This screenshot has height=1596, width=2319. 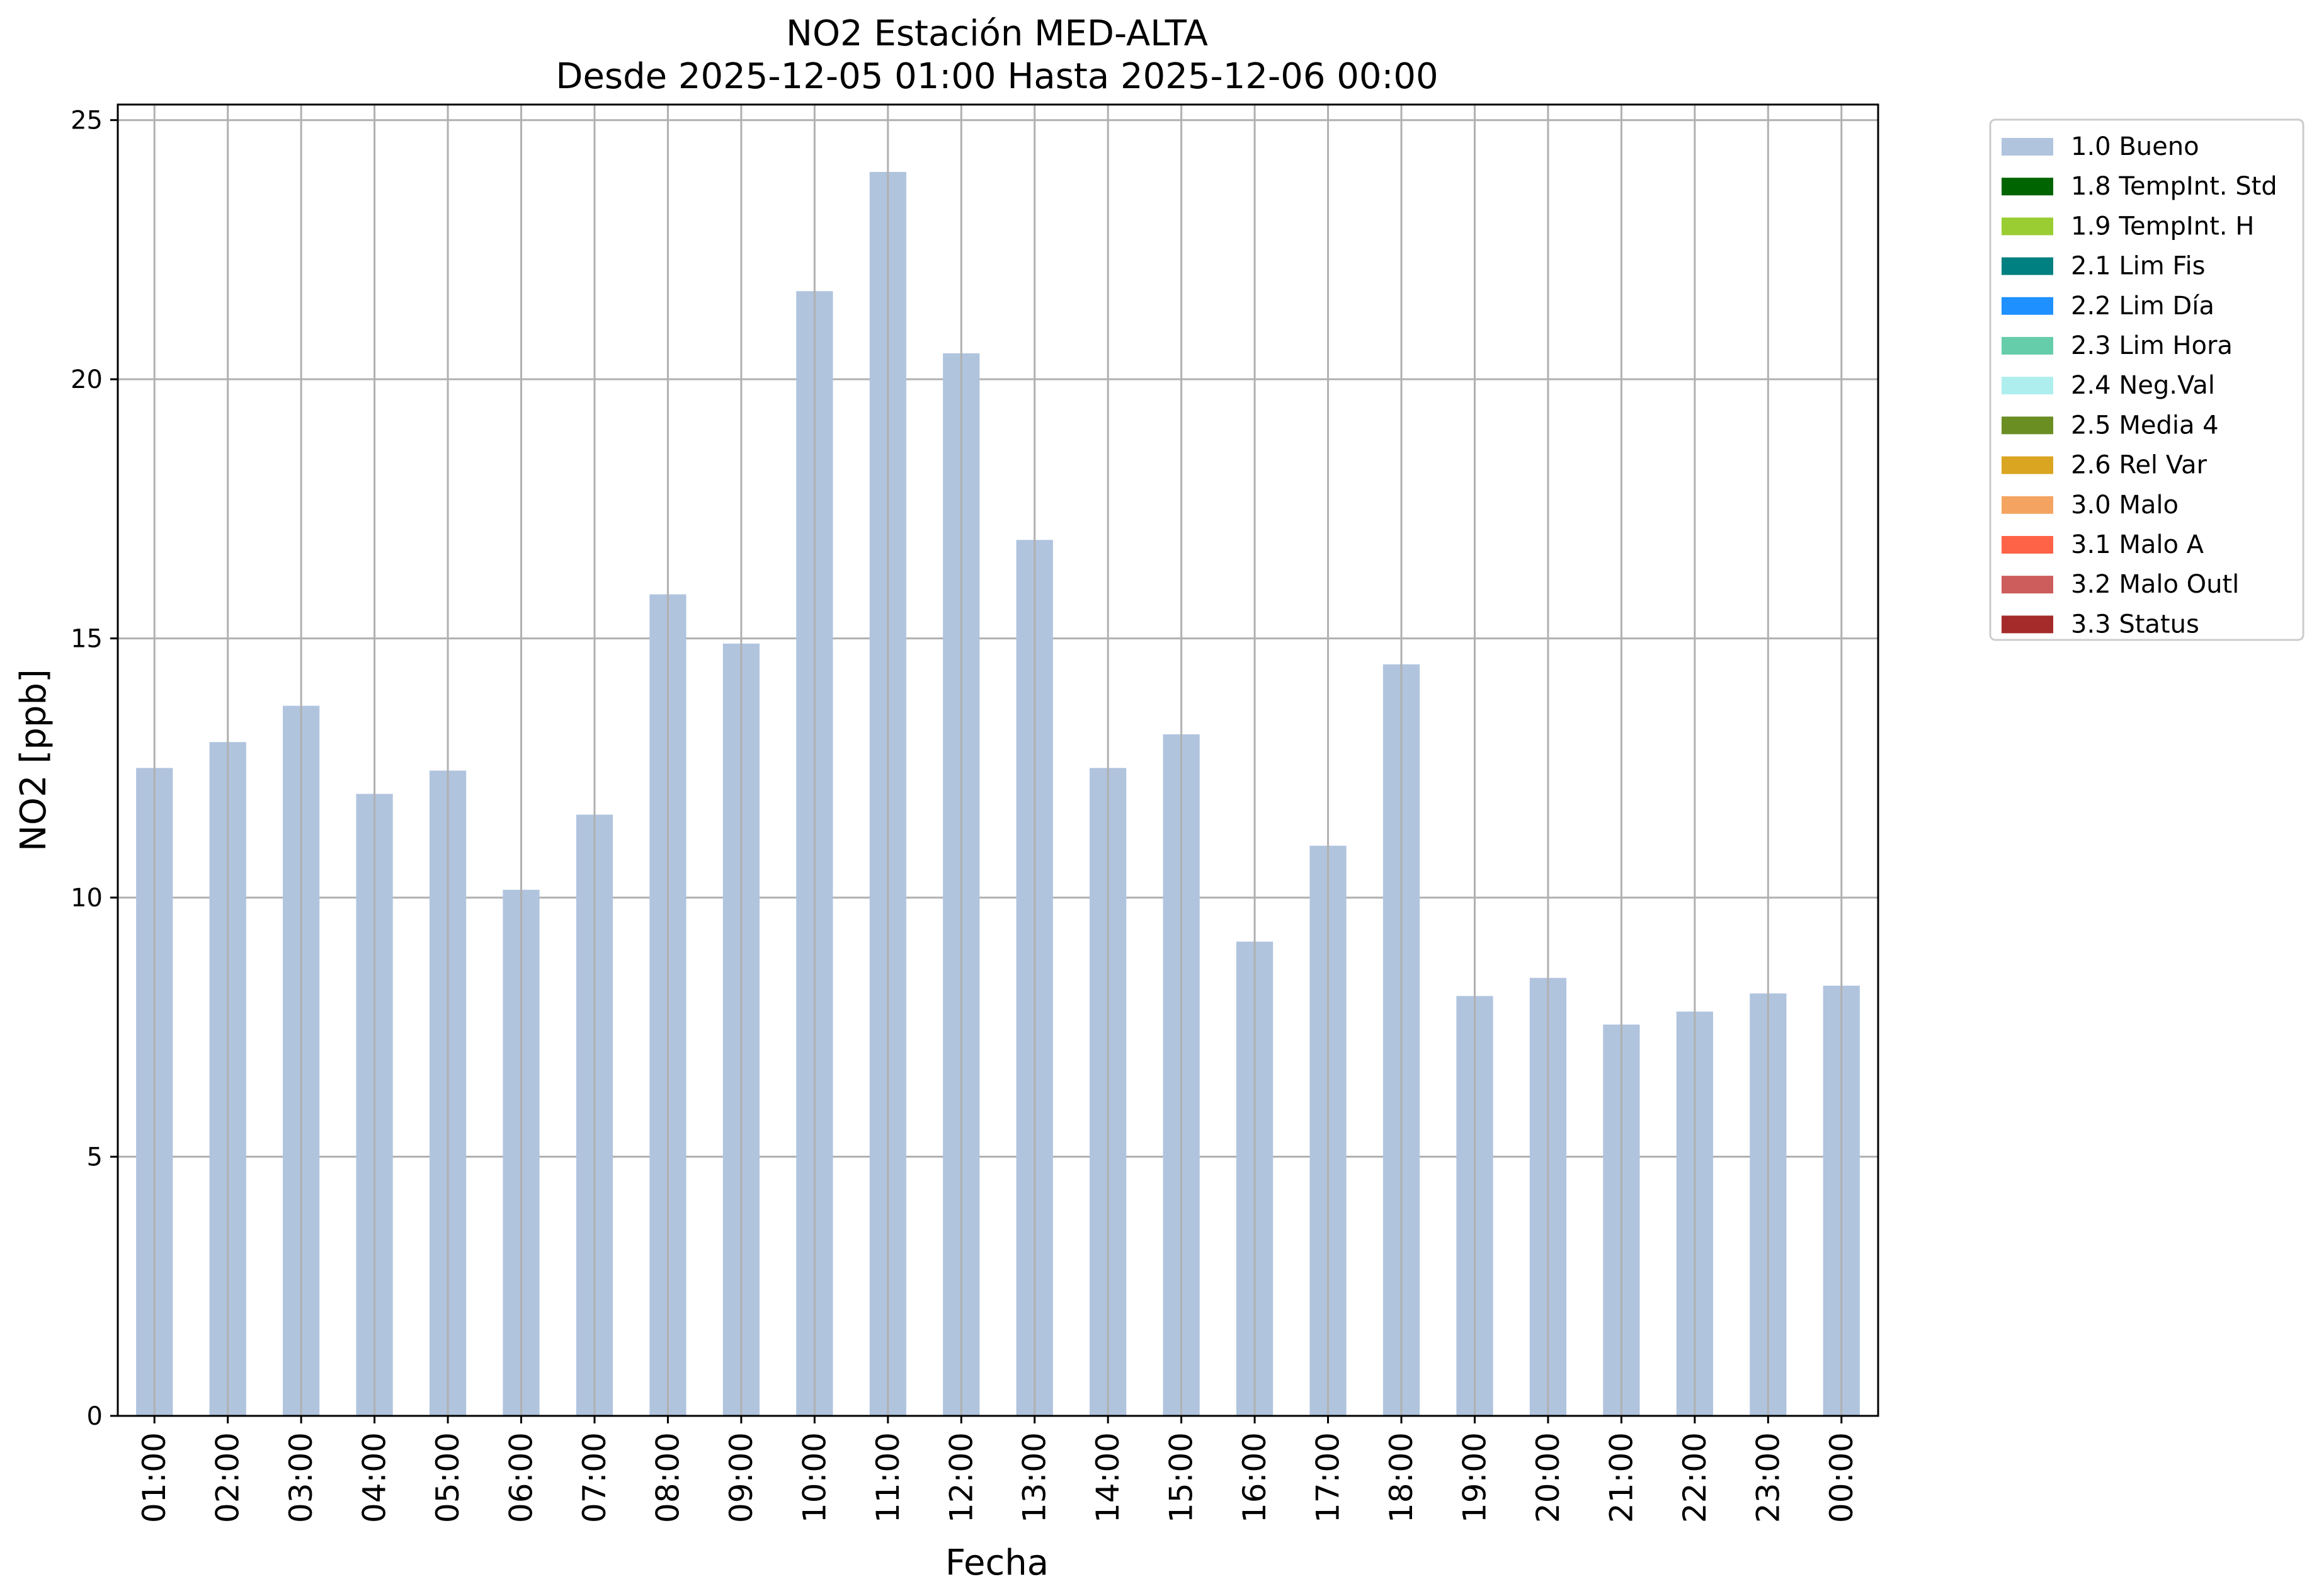 I want to click on x-tick-label: 04:00, so click(x=374, y=1477).